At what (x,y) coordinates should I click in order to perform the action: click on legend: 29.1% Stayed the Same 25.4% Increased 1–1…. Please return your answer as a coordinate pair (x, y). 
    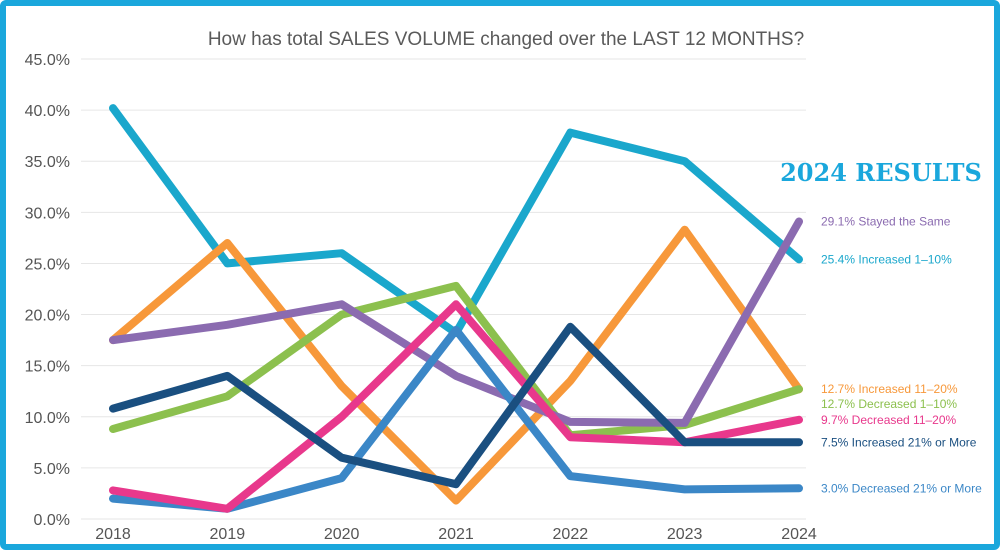
    Looking at the image, I should click on (901, 355).